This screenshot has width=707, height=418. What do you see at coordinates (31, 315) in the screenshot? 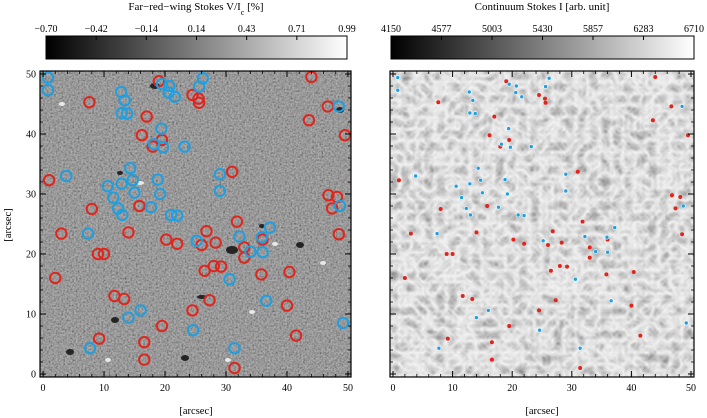
I see `left-ytick-label: 10` at bounding box center [31, 315].